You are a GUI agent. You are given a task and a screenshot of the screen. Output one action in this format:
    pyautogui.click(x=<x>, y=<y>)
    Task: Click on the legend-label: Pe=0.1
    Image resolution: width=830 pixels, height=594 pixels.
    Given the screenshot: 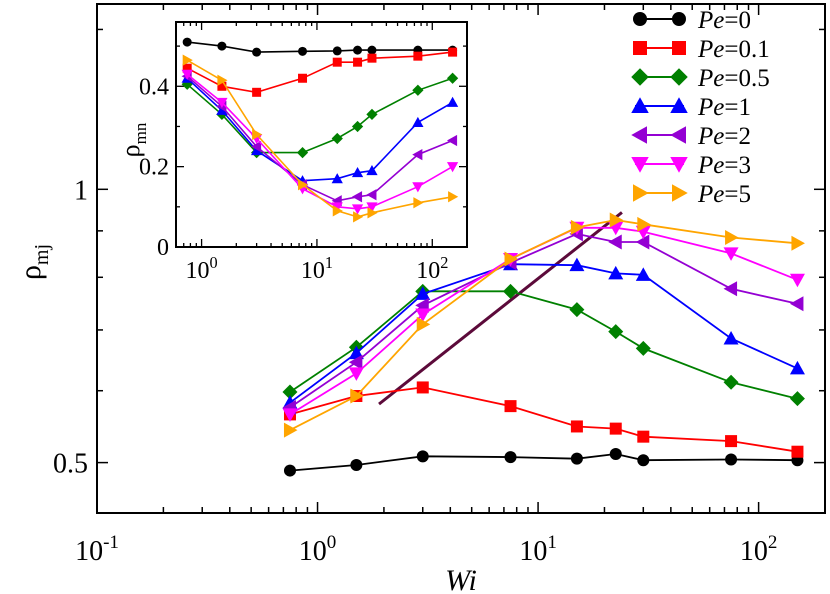 What is the action you would take?
    pyautogui.click(x=733, y=49)
    